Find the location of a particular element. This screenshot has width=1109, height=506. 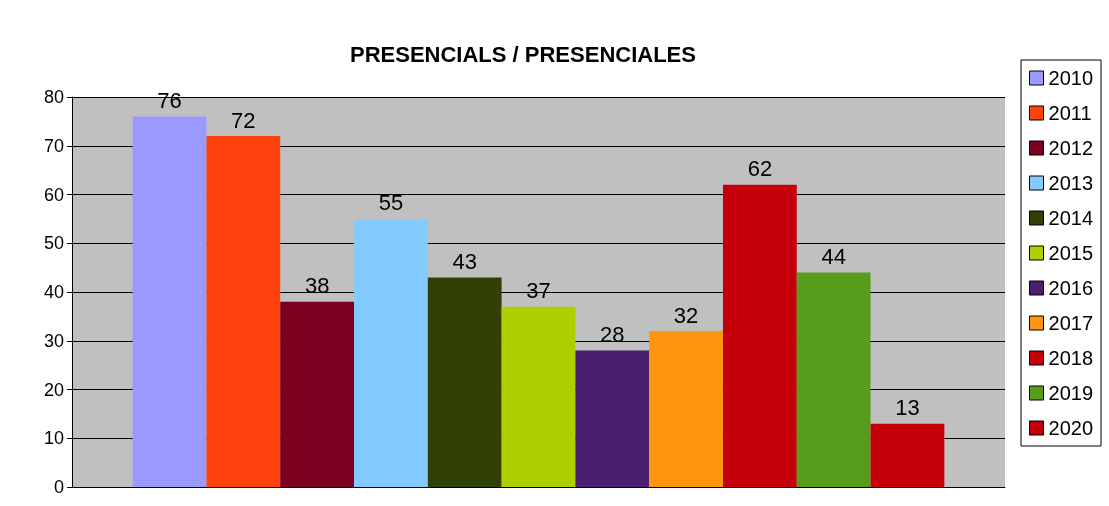

y-tick-label: 30 is located at coordinates (53, 340).